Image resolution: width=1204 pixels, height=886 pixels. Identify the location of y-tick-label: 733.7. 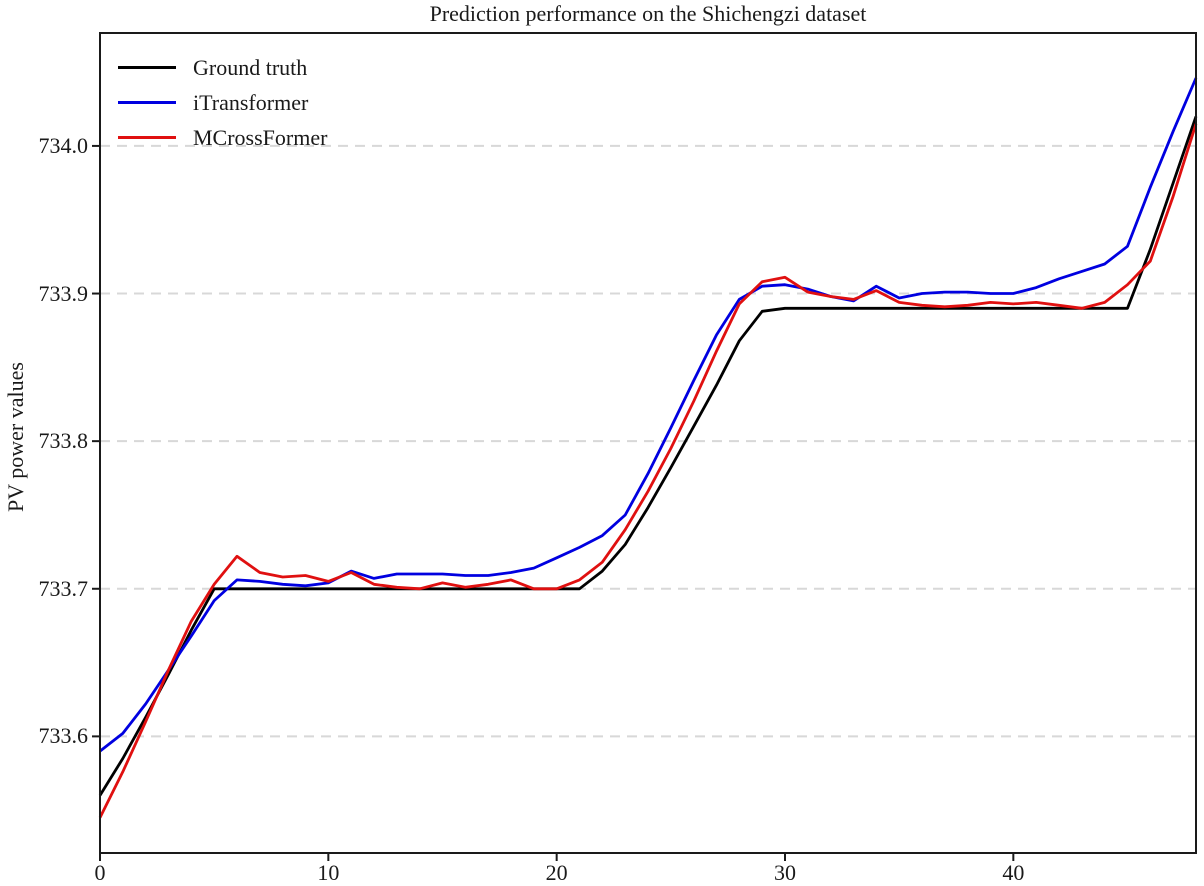
(63, 588).